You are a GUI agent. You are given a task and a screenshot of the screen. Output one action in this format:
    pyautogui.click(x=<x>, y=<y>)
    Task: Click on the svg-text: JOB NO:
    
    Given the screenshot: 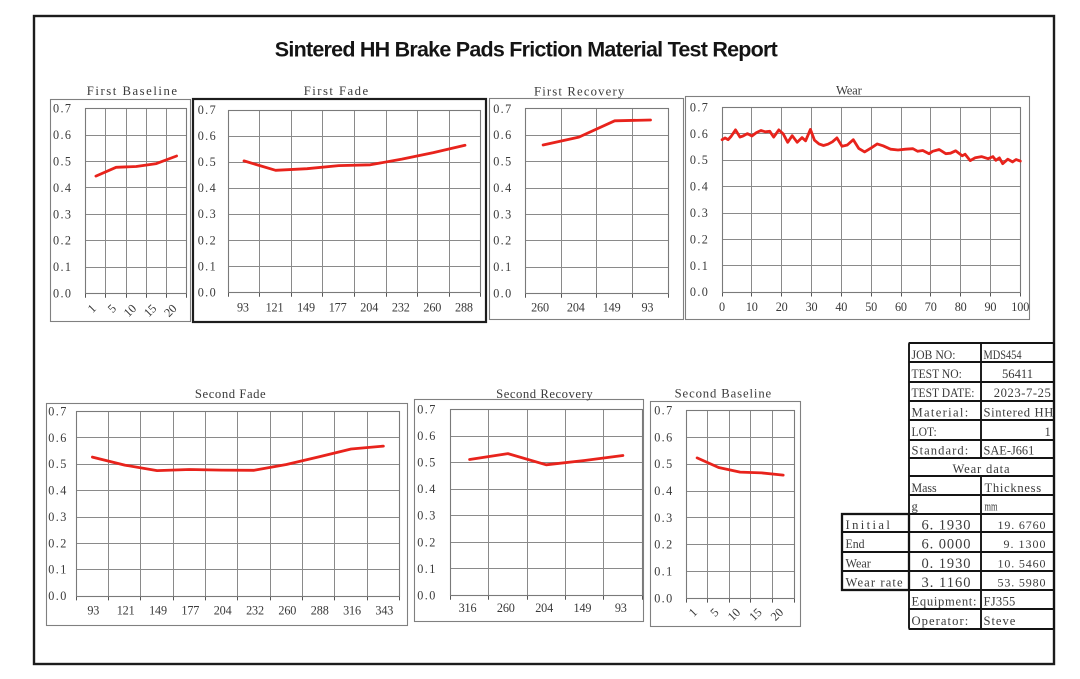 What is the action you would take?
    pyautogui.click(x=934, y=354)
    